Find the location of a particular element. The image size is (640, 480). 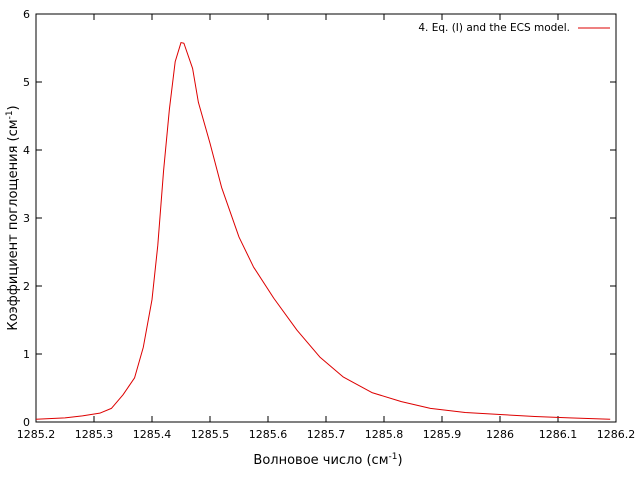

y-tick-label: 5 is located at coordinates (26, 82).